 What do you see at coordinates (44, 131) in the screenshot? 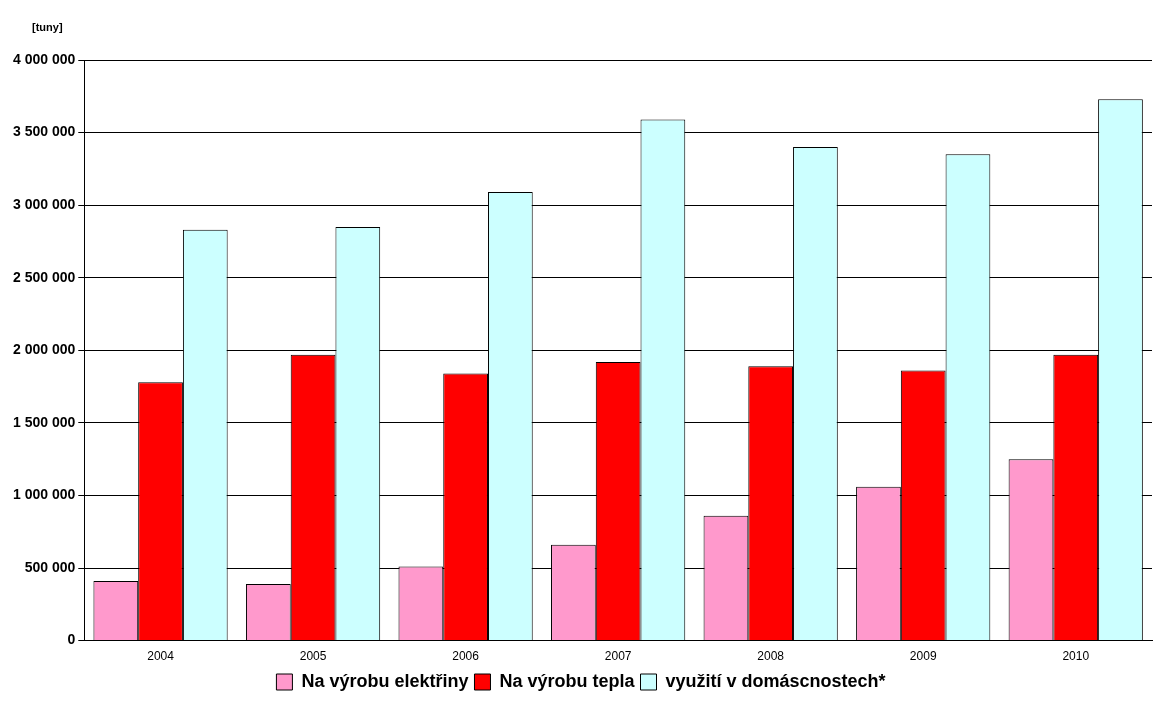
I see `y-tick-label: 3 500 000` at bounding box center [44, 131].